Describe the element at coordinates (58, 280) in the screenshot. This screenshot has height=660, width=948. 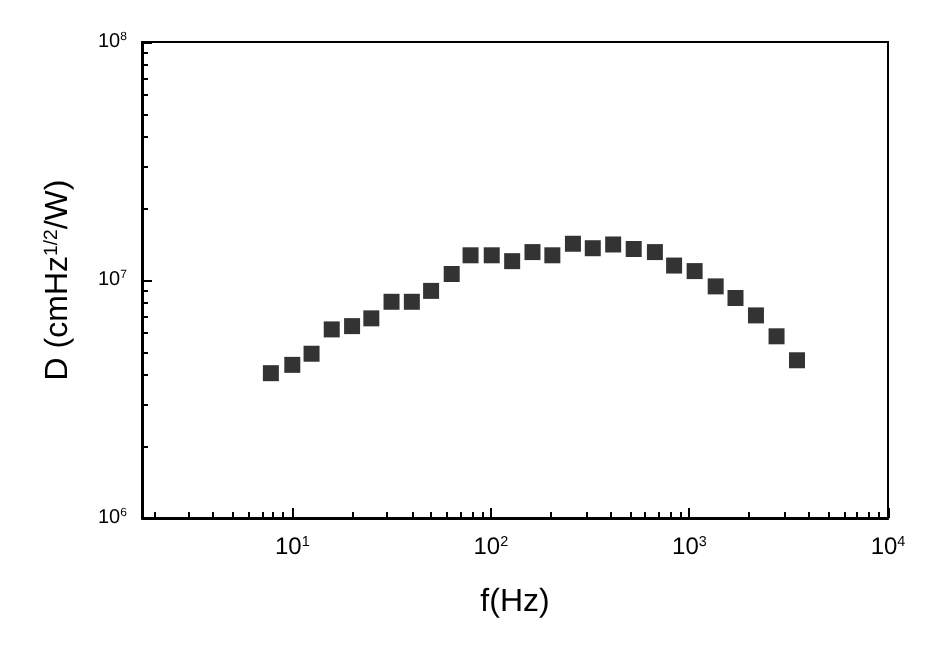
I see `y-axis-title: D (cmHz1/2/W)` at that location.